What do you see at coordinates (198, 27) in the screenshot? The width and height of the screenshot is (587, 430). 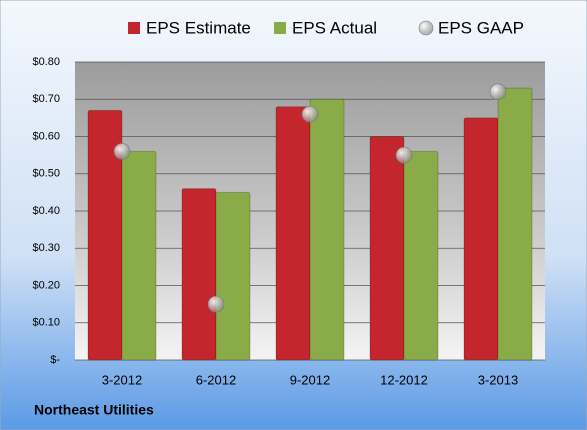 I see `legend-label: EPS Estimate` at bounding box center [198, 27].